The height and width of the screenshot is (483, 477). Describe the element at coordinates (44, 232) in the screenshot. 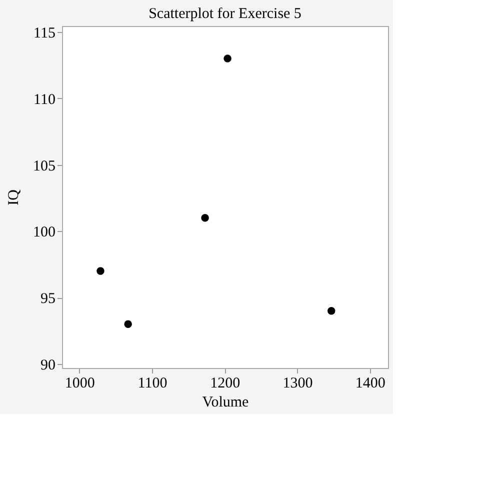

I see `y-tick-label: 100` at that location.